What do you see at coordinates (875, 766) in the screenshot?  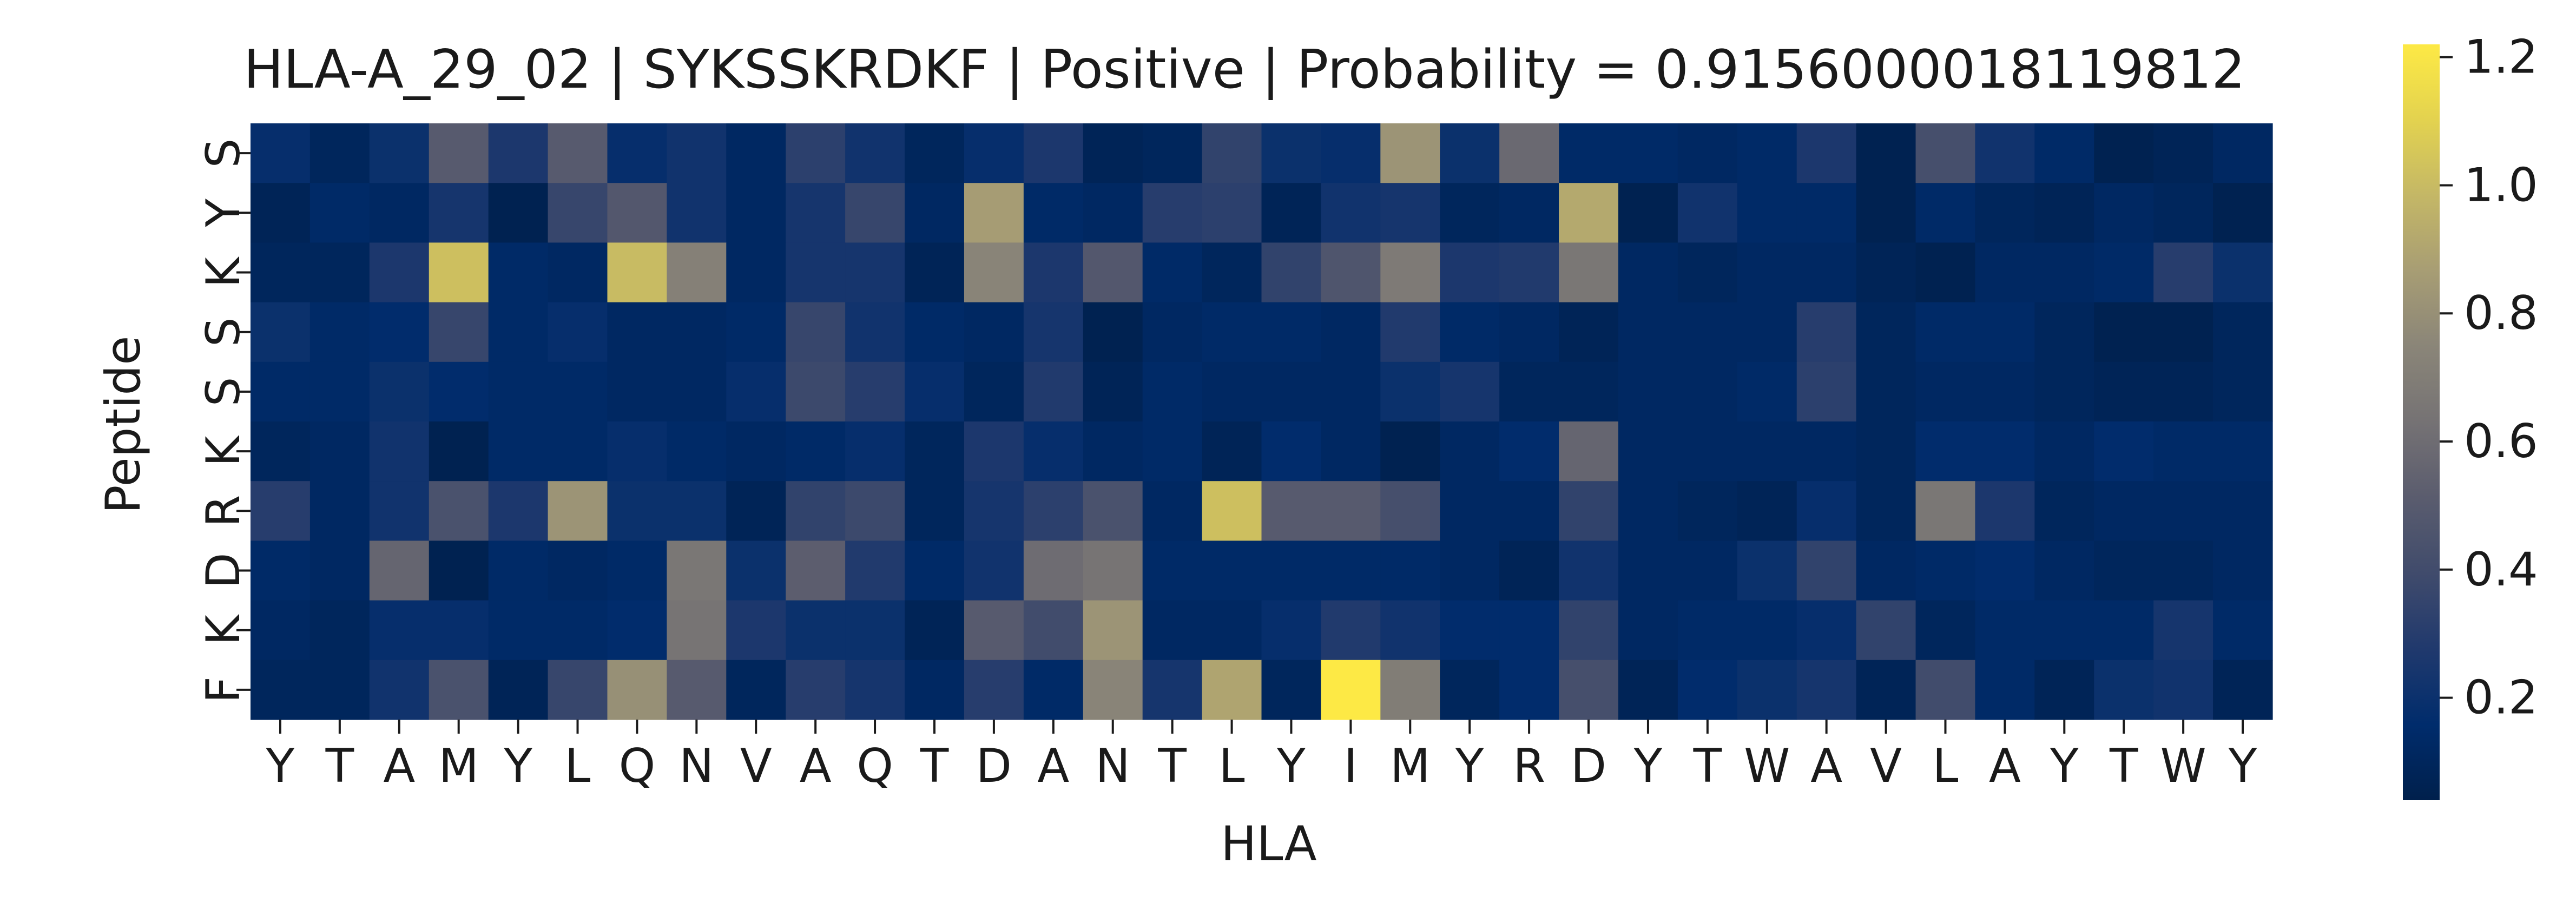 I see `x-tick-label: Q` at bounding box center [875, 766].